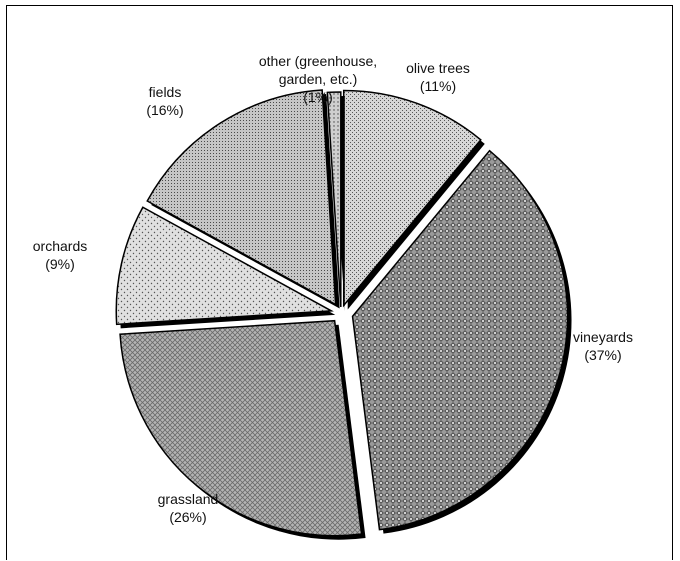  Describe the element at coordinates (60, 255) in the screenshot. I see `slice-label: orchards (9%)` at that location.